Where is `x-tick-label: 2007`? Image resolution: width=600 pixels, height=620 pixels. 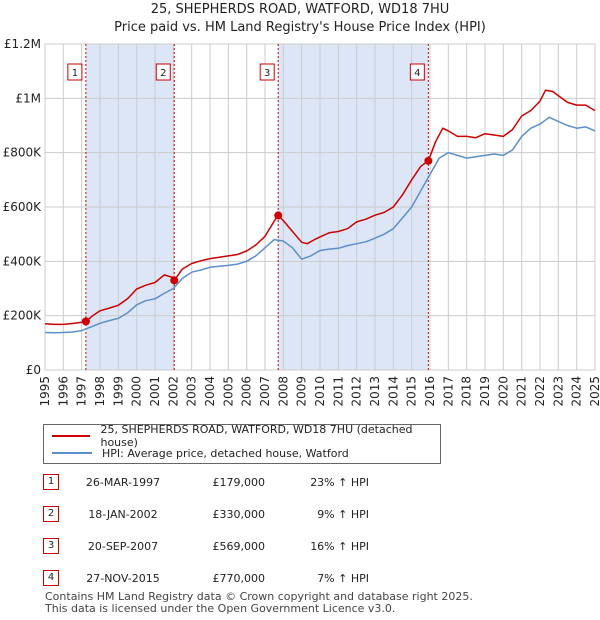
x-tick-label: 2007 is located at coordinates (265, 391).